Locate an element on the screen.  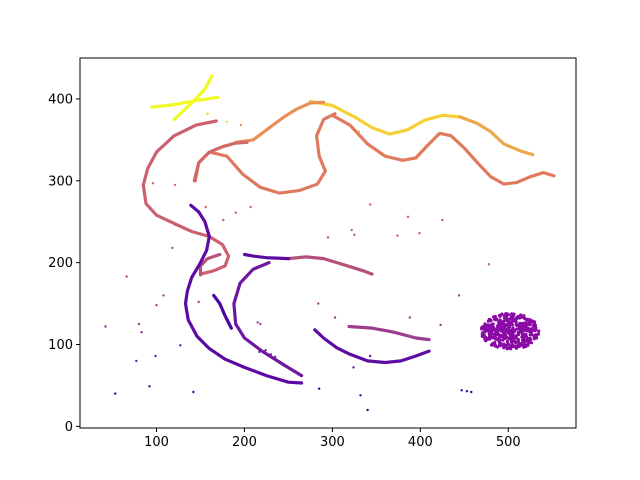
x-axis: 100 200 300 400 500 is located at coordinates (332, 439).